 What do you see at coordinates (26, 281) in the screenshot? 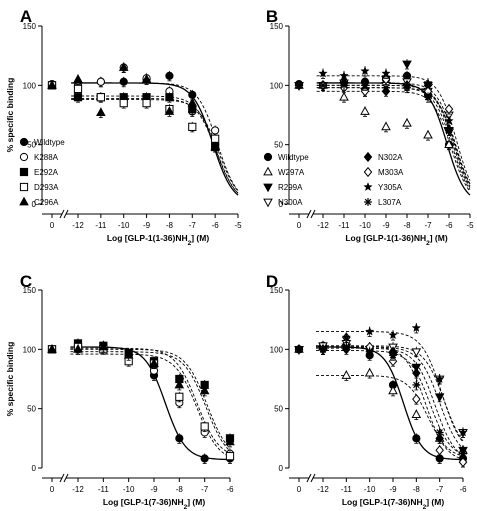
I see `panel-label: C` at bounding box center [26, 281].